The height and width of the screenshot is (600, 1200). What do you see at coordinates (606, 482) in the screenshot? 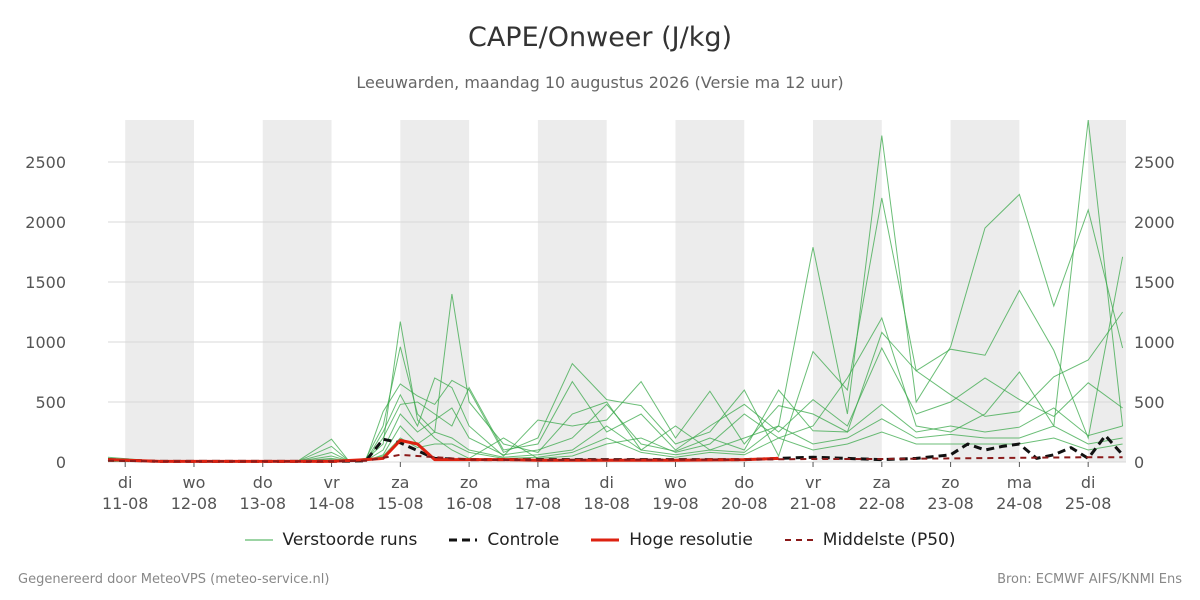
I see `x-tick-day-7: di` at bounding box center [606, 482].